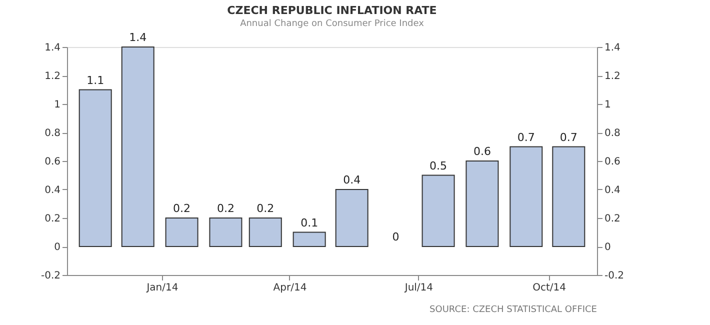 Image resolution: width=710 pixels, height=325 pixels. I want to click on y-tick-label: 0.8, so click(52, 133).